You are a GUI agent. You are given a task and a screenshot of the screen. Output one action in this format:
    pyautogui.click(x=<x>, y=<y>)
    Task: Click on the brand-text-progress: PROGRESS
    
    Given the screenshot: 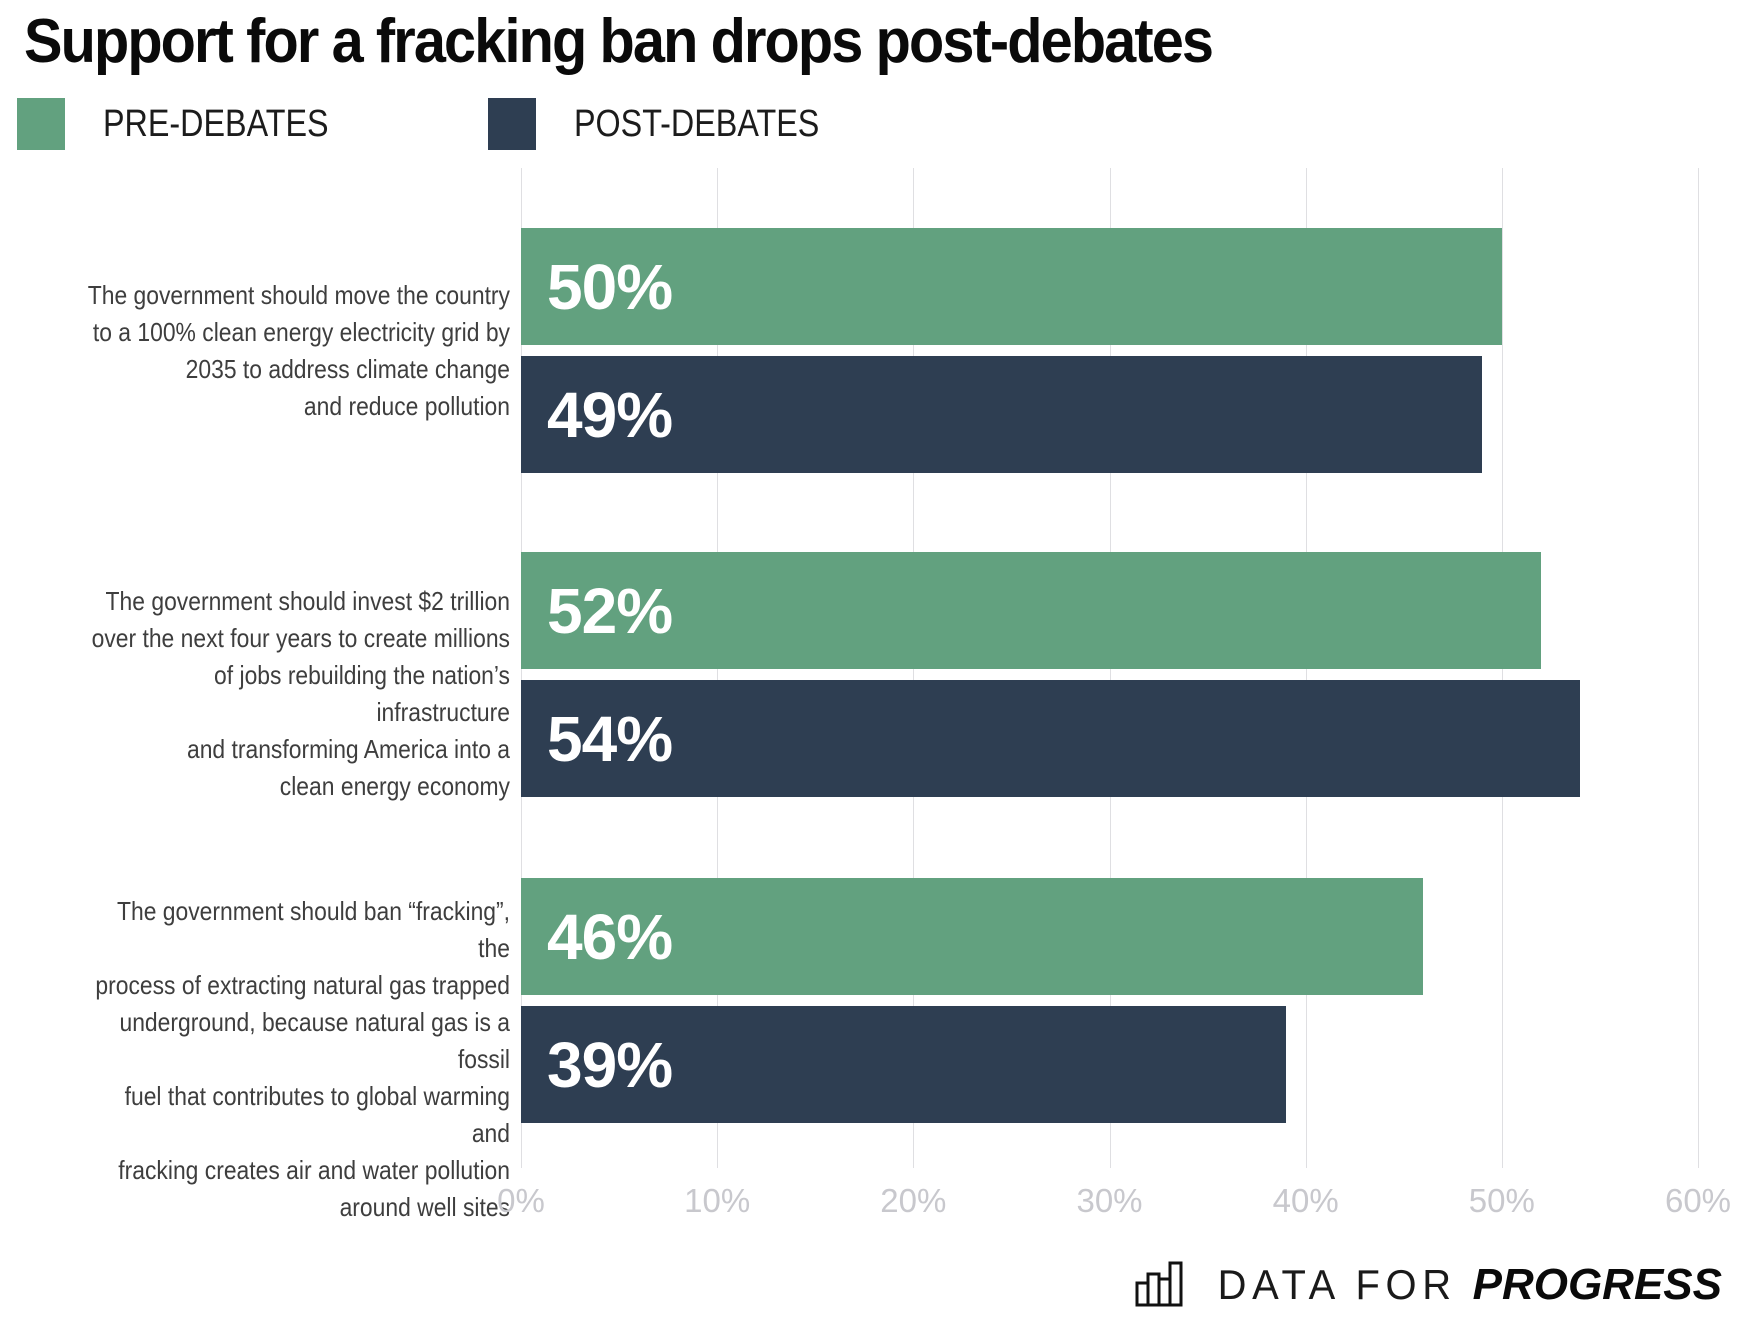 What is the action you would take?
    pyautogui.click(x=1597, y=1284)
    